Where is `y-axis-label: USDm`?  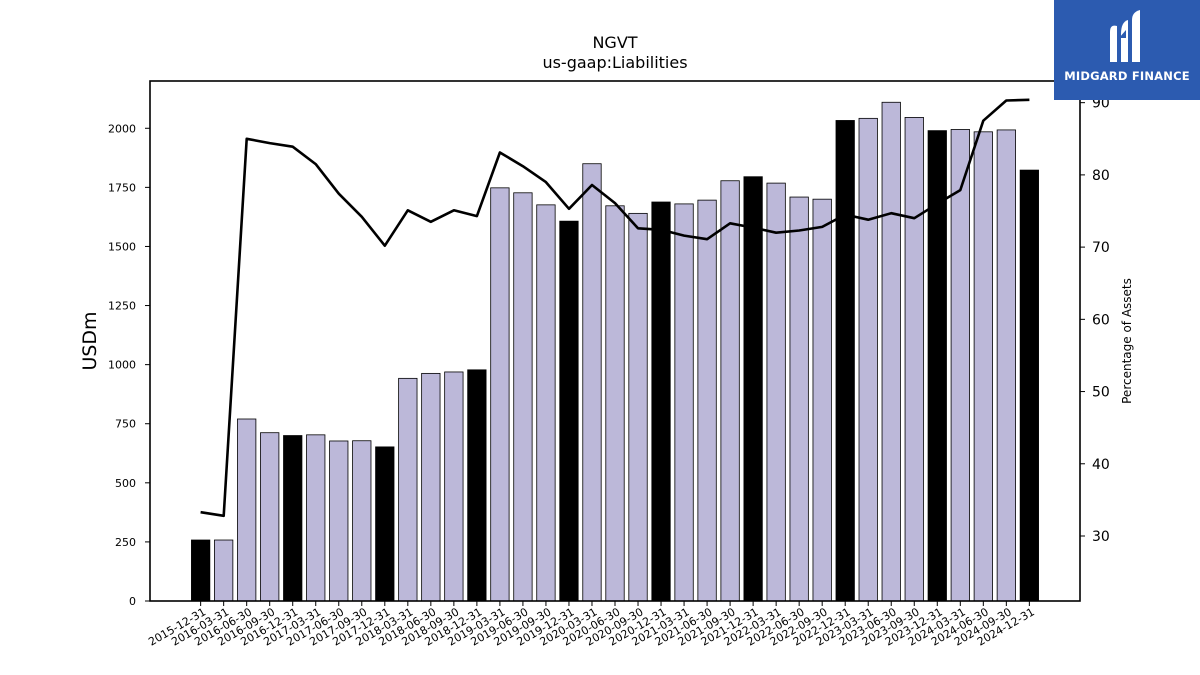 y-axis-label: USDm is located at coordinates (90, 340).